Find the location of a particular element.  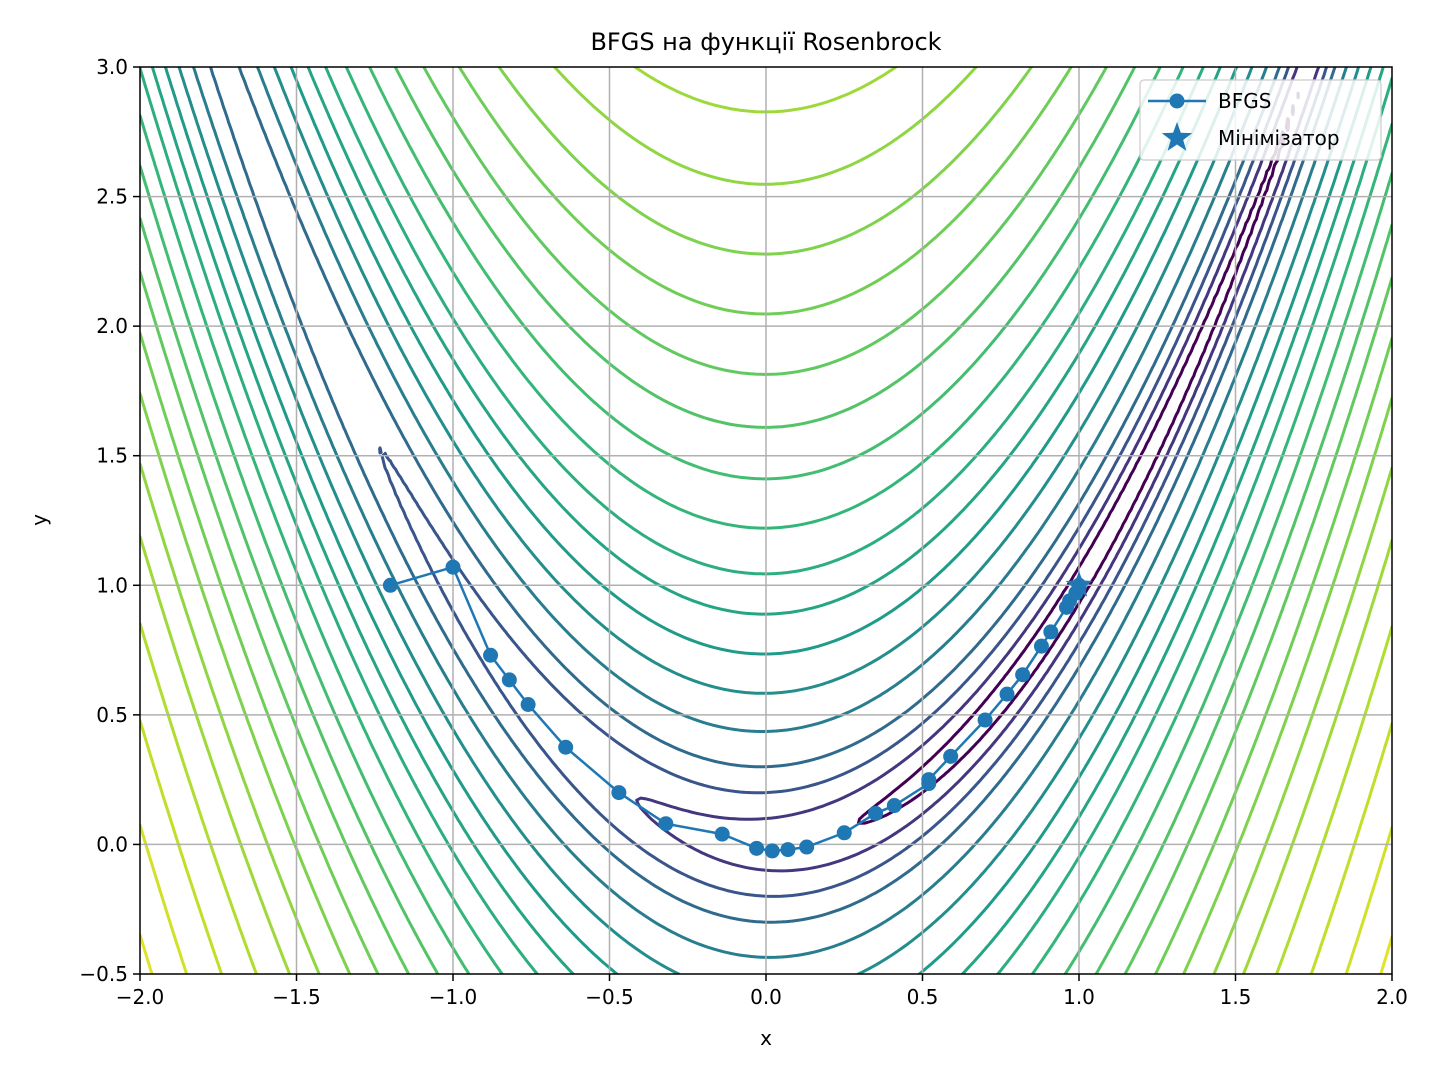

x-tick-label: 0.0 is located at coordinates (766, 997).